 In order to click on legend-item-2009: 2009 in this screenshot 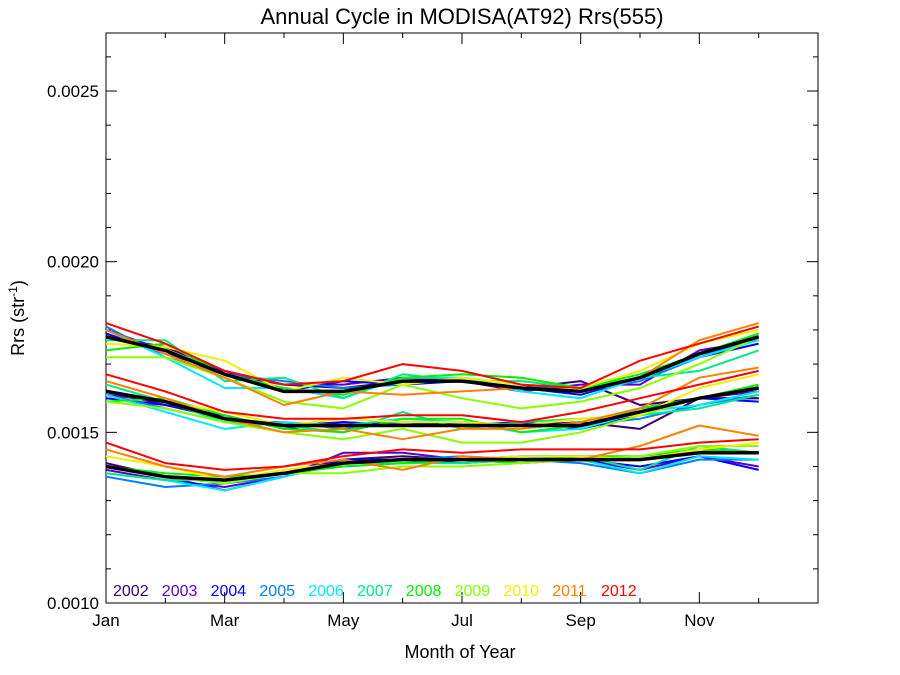, I will do `click(473, 591)`.